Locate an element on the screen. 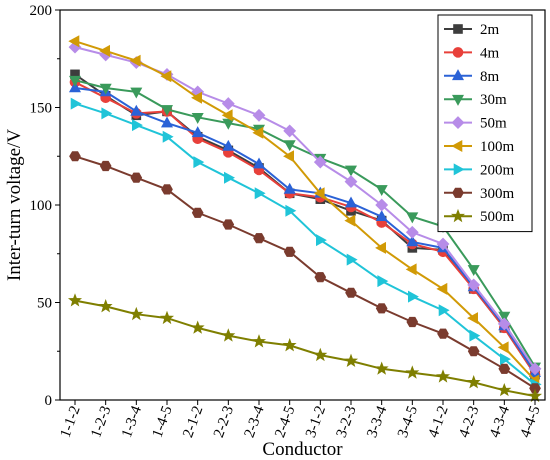 The height and width of the screenshot is (460, 550). y-tick-label: 150 is located at coordinates (41, 109).